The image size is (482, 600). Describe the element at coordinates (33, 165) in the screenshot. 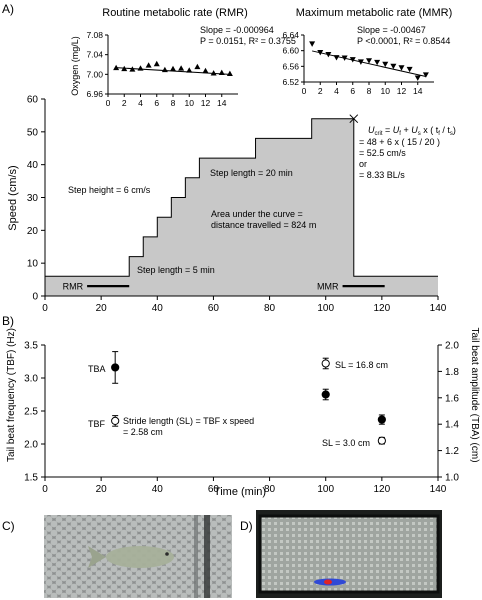

I see `speed-y-tick-label: 40` at that location.